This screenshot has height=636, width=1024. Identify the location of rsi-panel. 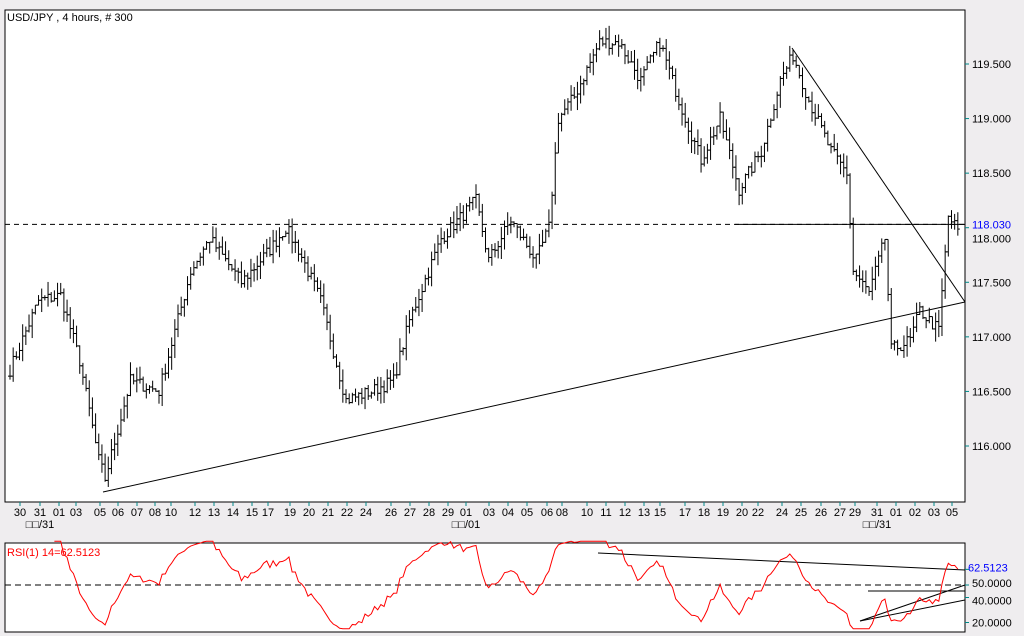
(485, 587).